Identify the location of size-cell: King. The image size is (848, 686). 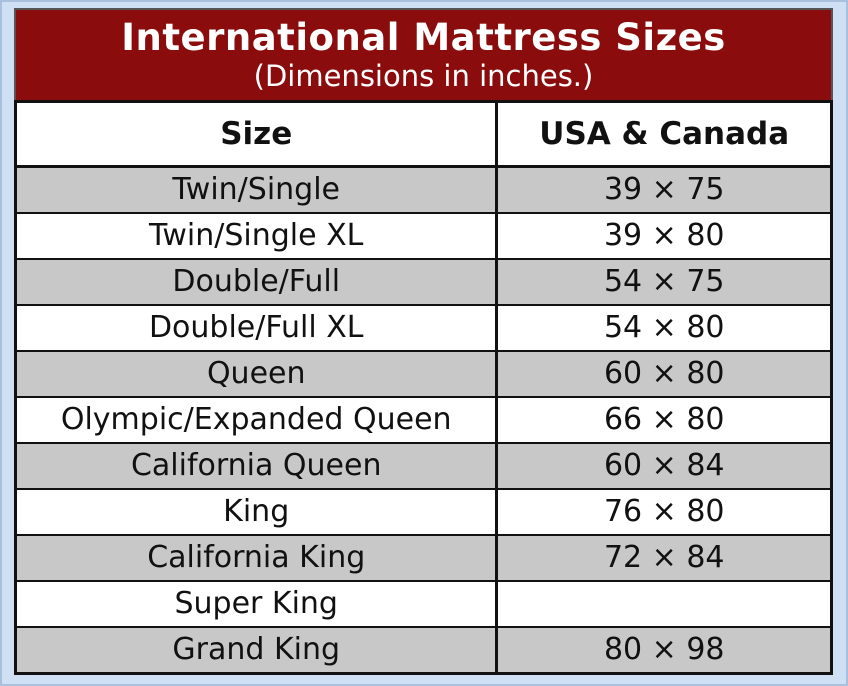
(256, 512).